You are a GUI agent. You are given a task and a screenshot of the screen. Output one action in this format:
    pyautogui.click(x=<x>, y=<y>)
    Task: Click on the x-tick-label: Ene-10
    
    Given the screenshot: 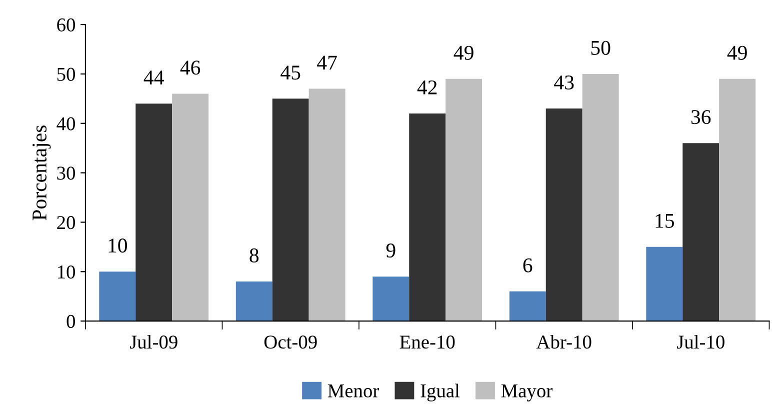 What is the action you would take?
    pyautogui.click(x=427, y=342)
    